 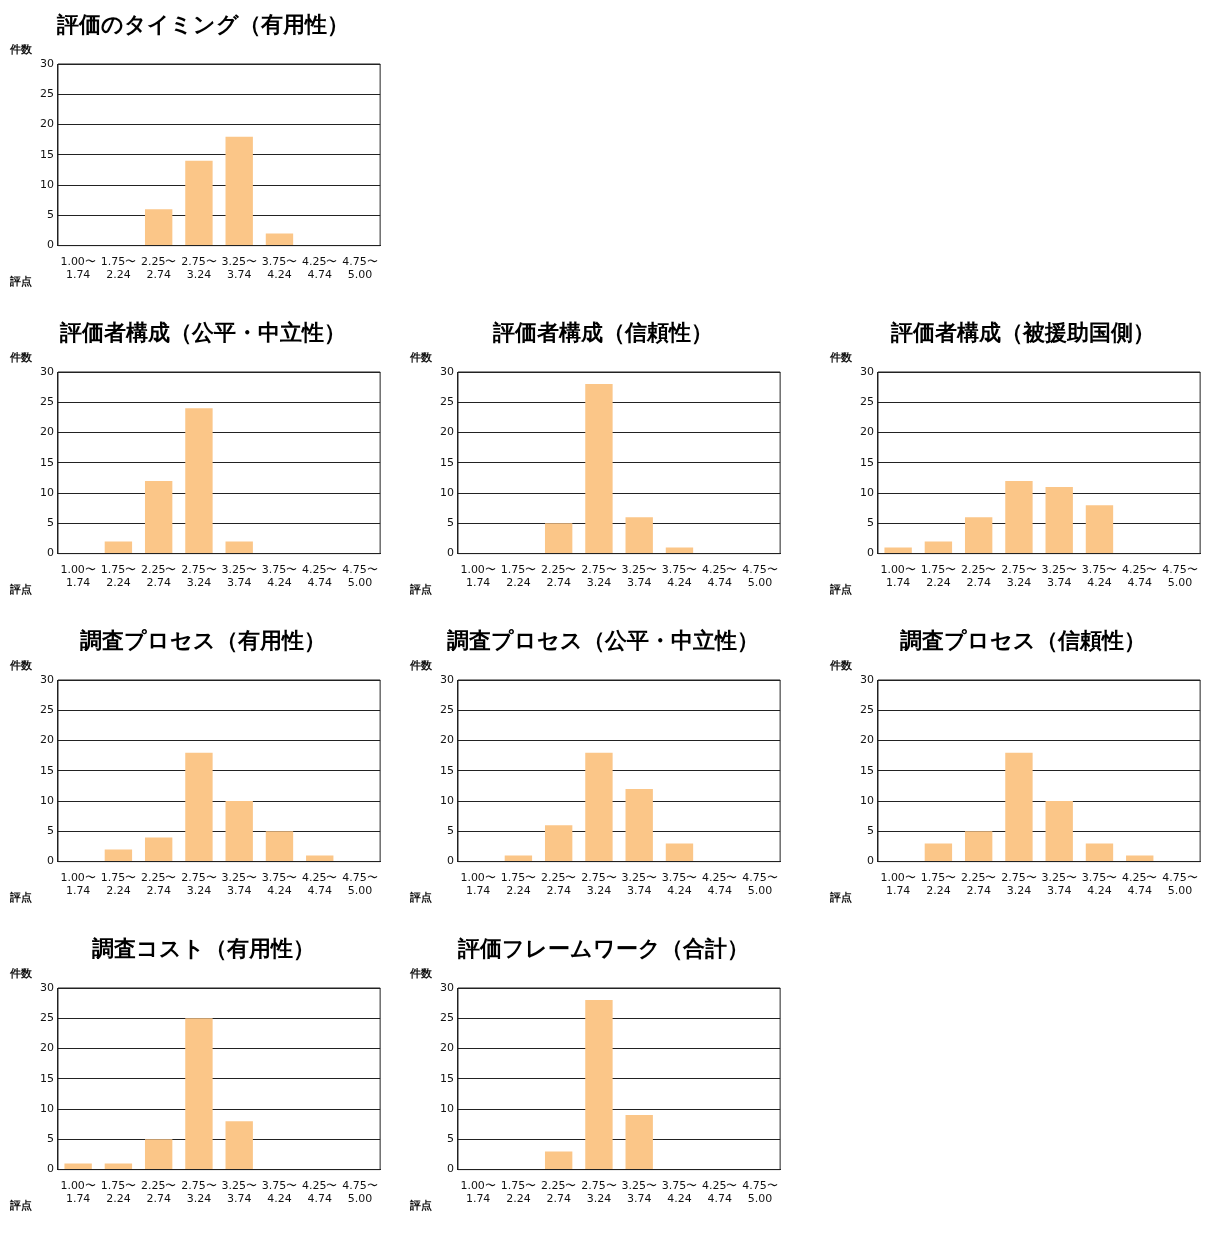 What do you see at coordinates (203, 25) in the screenshot?
I see `chart-title: 評価のタイミング（有用性）` at bounding box center [203, 25].